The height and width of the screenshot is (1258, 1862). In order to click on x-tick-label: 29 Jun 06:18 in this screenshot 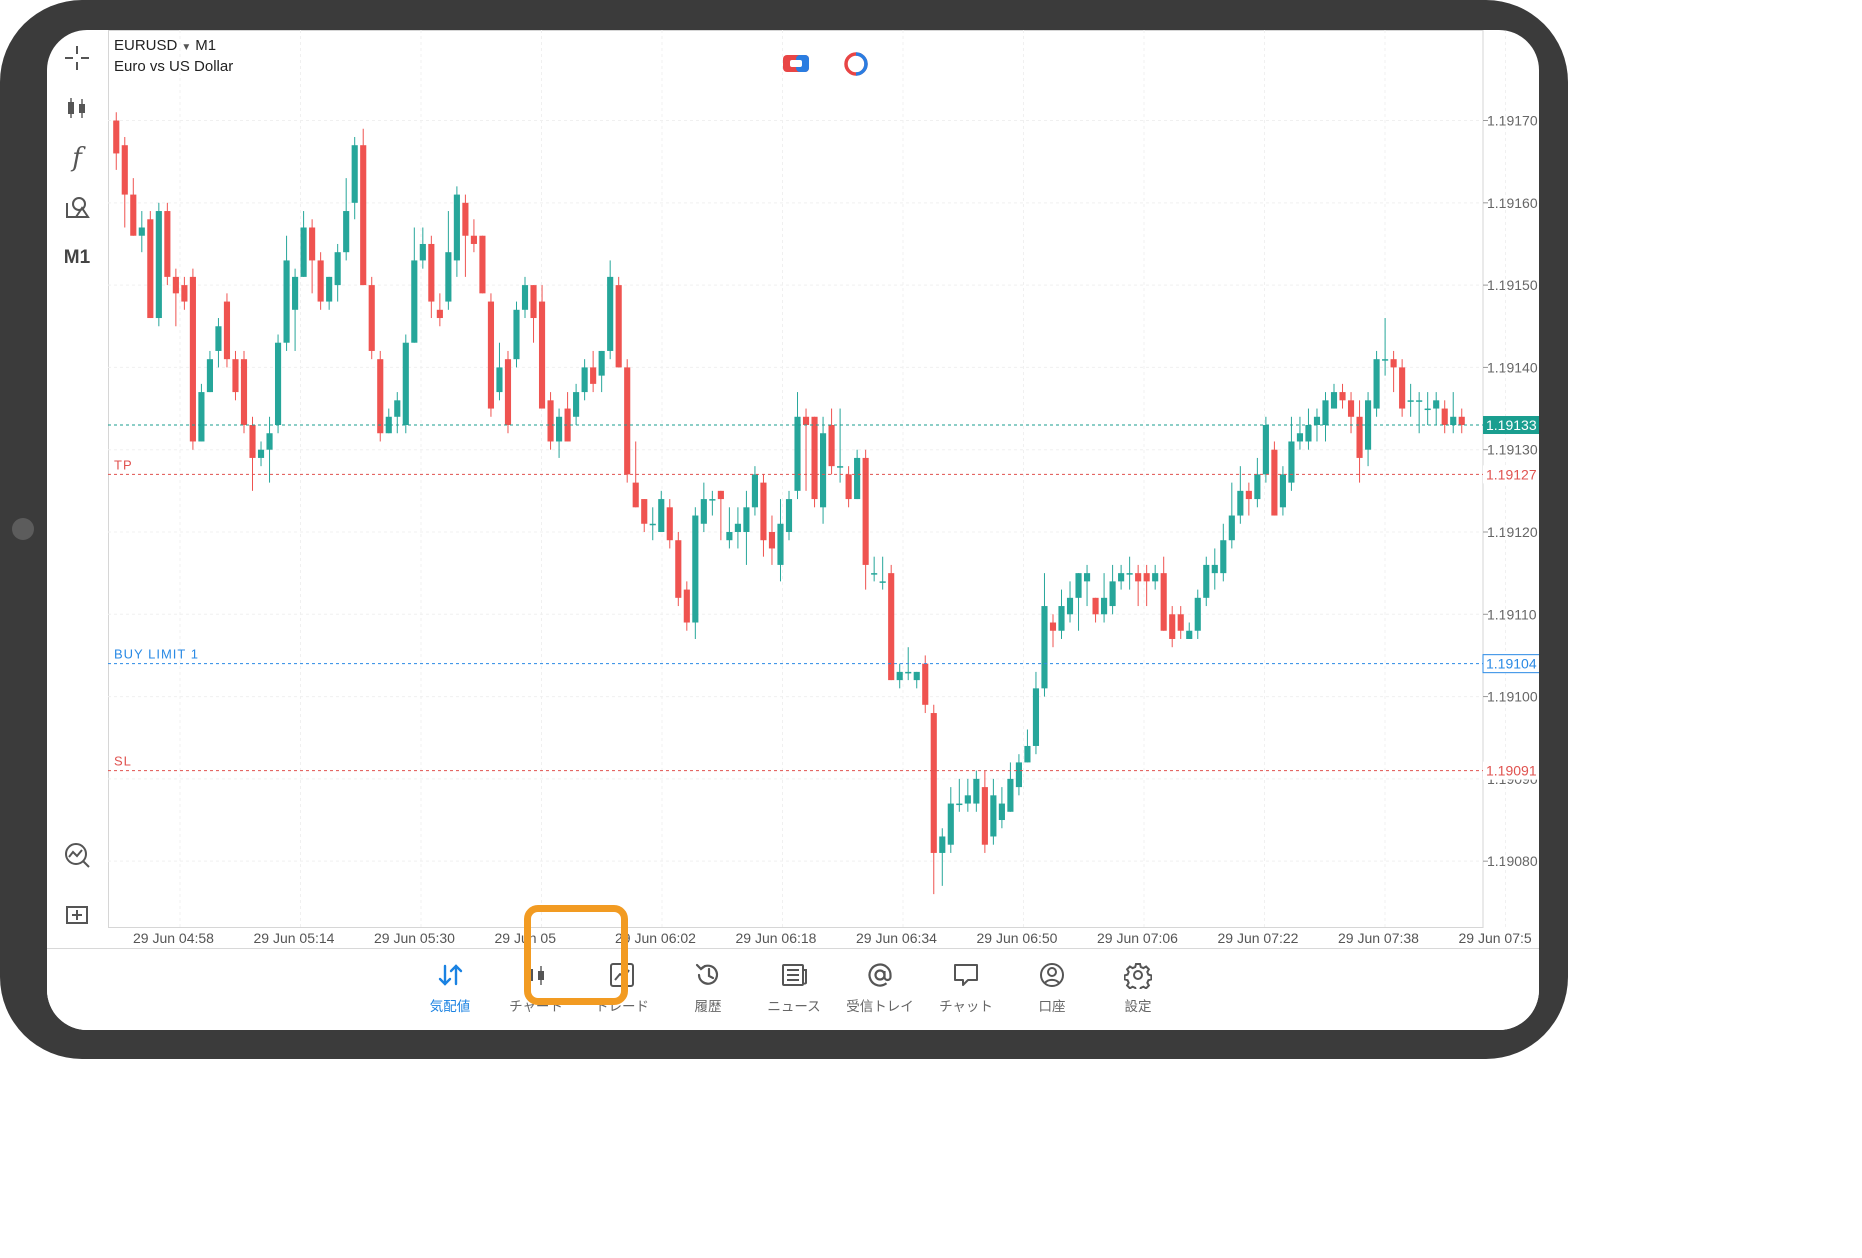, I will do `click(776, 938)`.